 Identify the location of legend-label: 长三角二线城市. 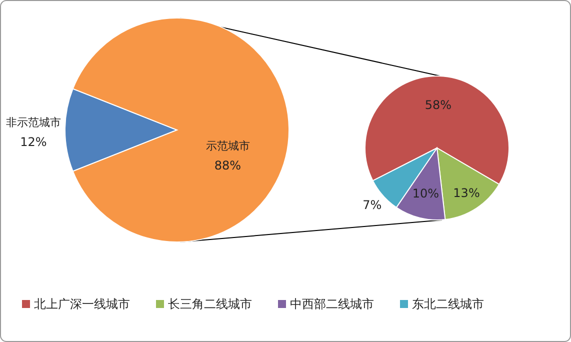
(210, 304).